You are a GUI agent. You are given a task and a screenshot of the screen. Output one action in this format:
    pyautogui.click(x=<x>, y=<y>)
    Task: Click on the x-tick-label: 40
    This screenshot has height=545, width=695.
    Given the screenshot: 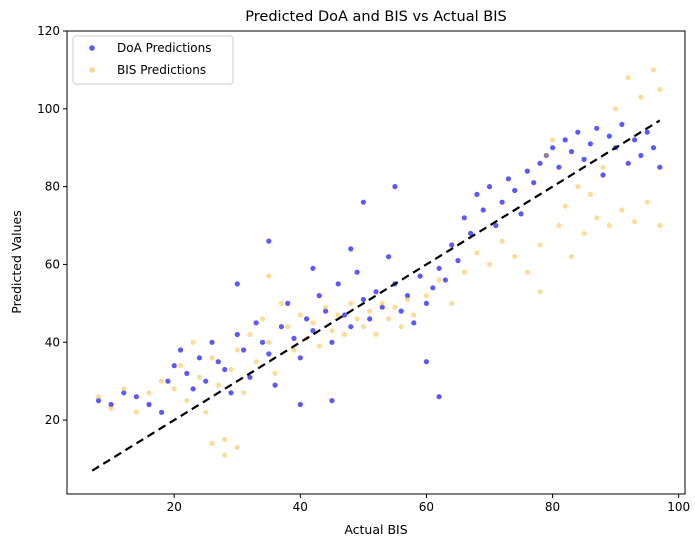 What is the action you would take?
    pyautogui.click(x=300, y=507)
    